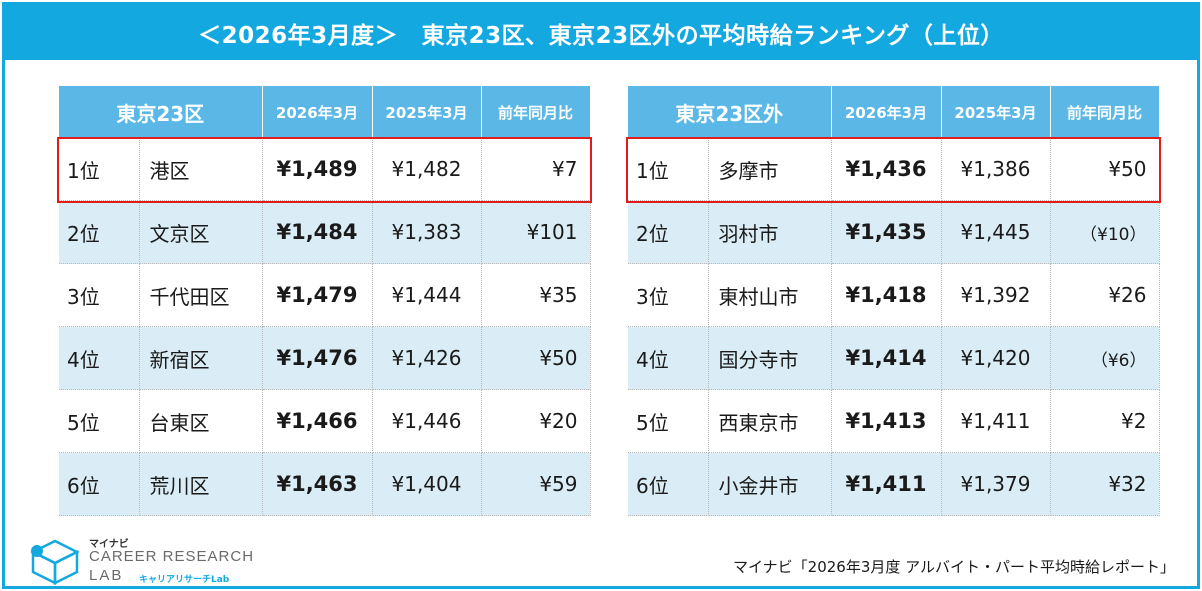 The image size is (1202, 591). I want to click on previous-wage-cell: ¥1,386, so click(996, 169).